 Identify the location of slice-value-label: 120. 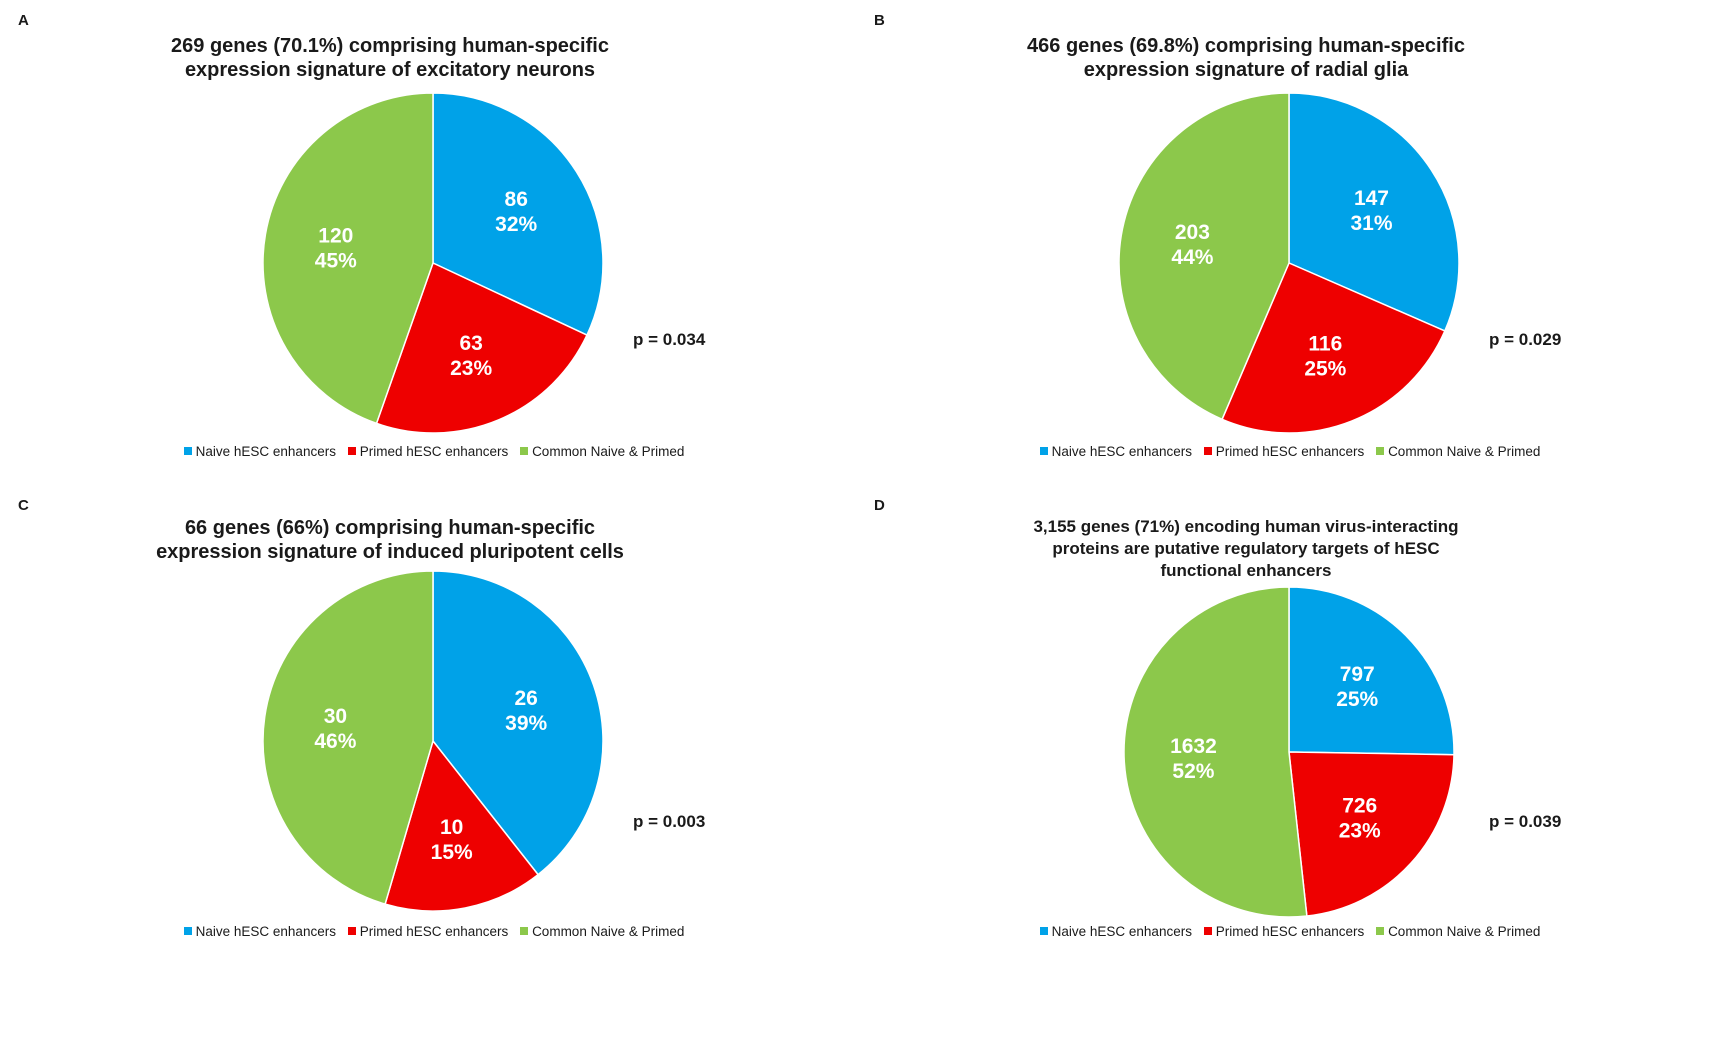
(335, 235).